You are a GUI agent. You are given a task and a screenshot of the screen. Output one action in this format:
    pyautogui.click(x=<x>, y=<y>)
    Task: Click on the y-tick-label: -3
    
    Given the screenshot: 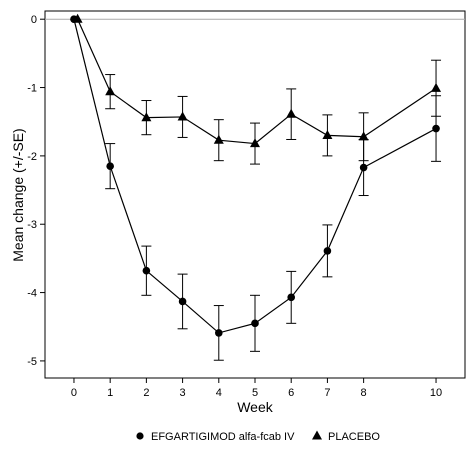 What is the action you would take?
    pyautogui.click(x=32, y=225)
    